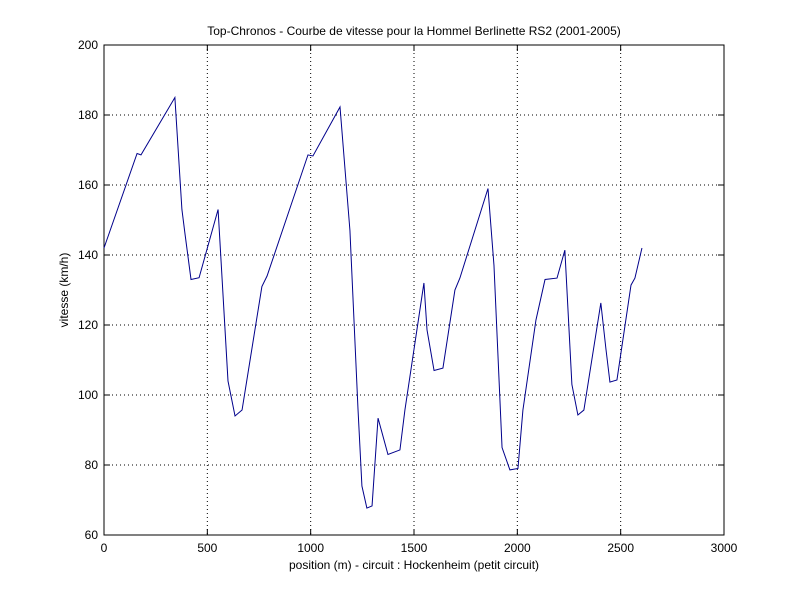  I want to click on y-tick-label: 160, so click(88, 185).